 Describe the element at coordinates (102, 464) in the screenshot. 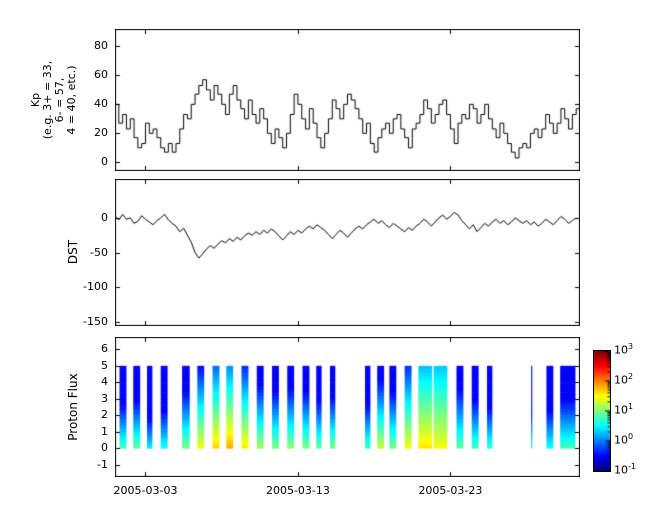

I see `y-tick-label: -1` at that location.